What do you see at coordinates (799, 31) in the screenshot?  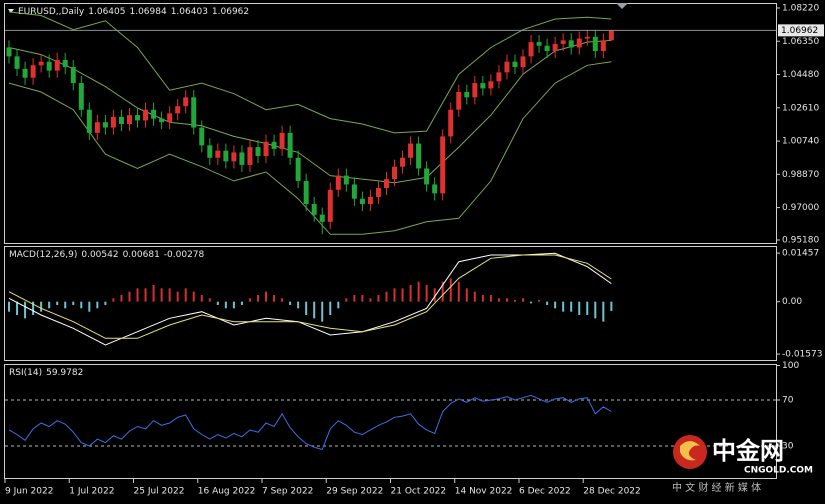 I see `current-price-label: 1.06962` at bounding box center [799, 31].